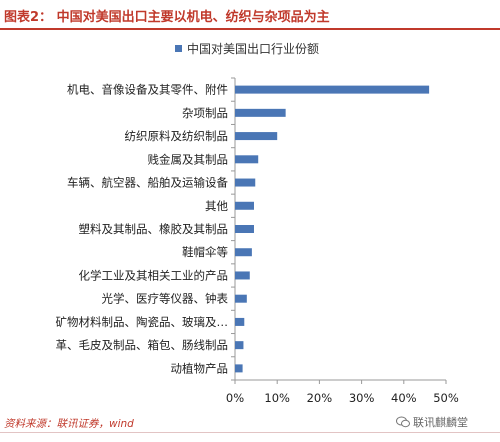 This screenshot has width=500, height=442. What do you see at coordinates (250, 29) in the screenshot?
I see `title-divider` at bounding box center [250, 29].